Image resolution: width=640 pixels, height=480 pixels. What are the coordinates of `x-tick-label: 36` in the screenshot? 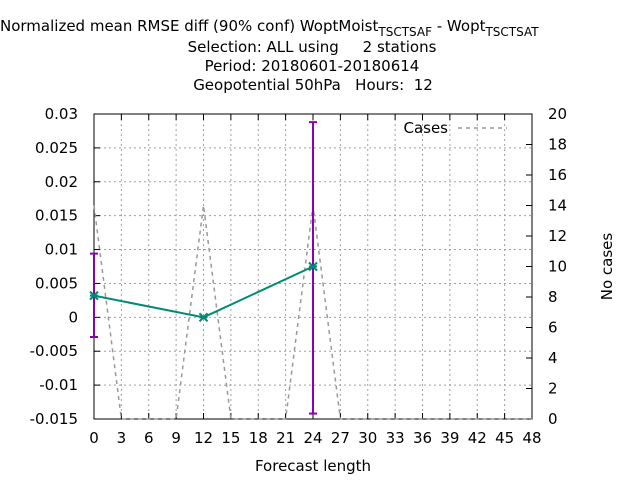 It's located at (422, 438).